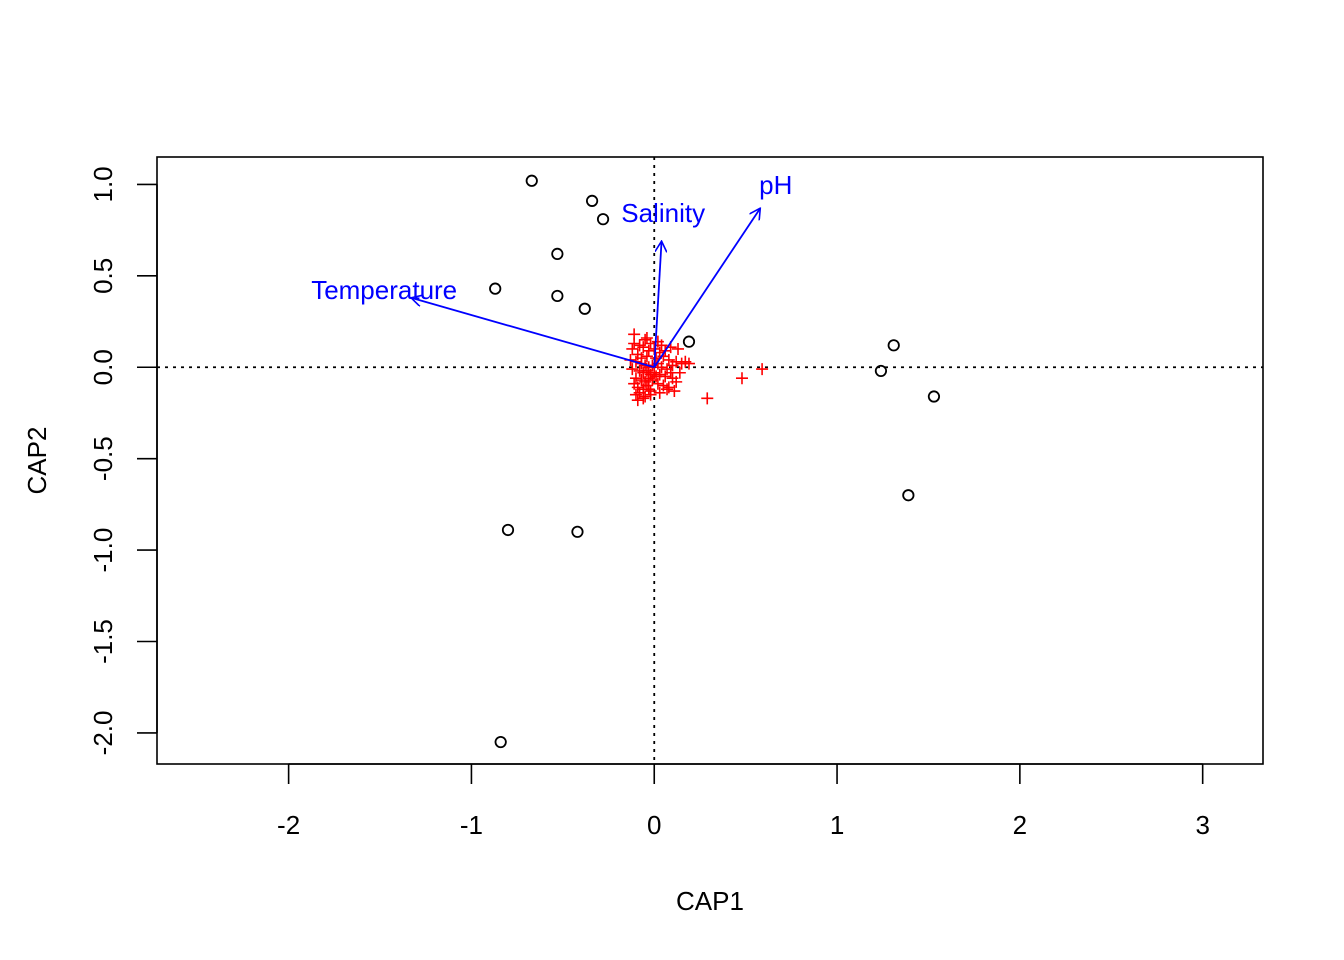  What do you see at coordinates (775, 185) in the screenshot?
I see `vector-label: pH` at bounding box center [775, 185].